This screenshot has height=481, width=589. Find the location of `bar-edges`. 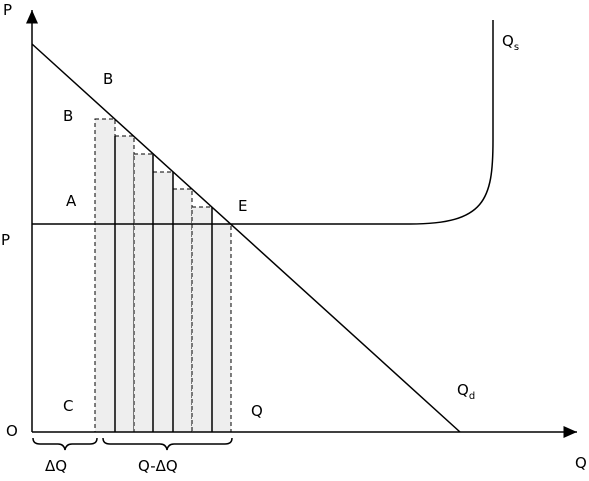

bar-edges is located at coordinates (163, 284).